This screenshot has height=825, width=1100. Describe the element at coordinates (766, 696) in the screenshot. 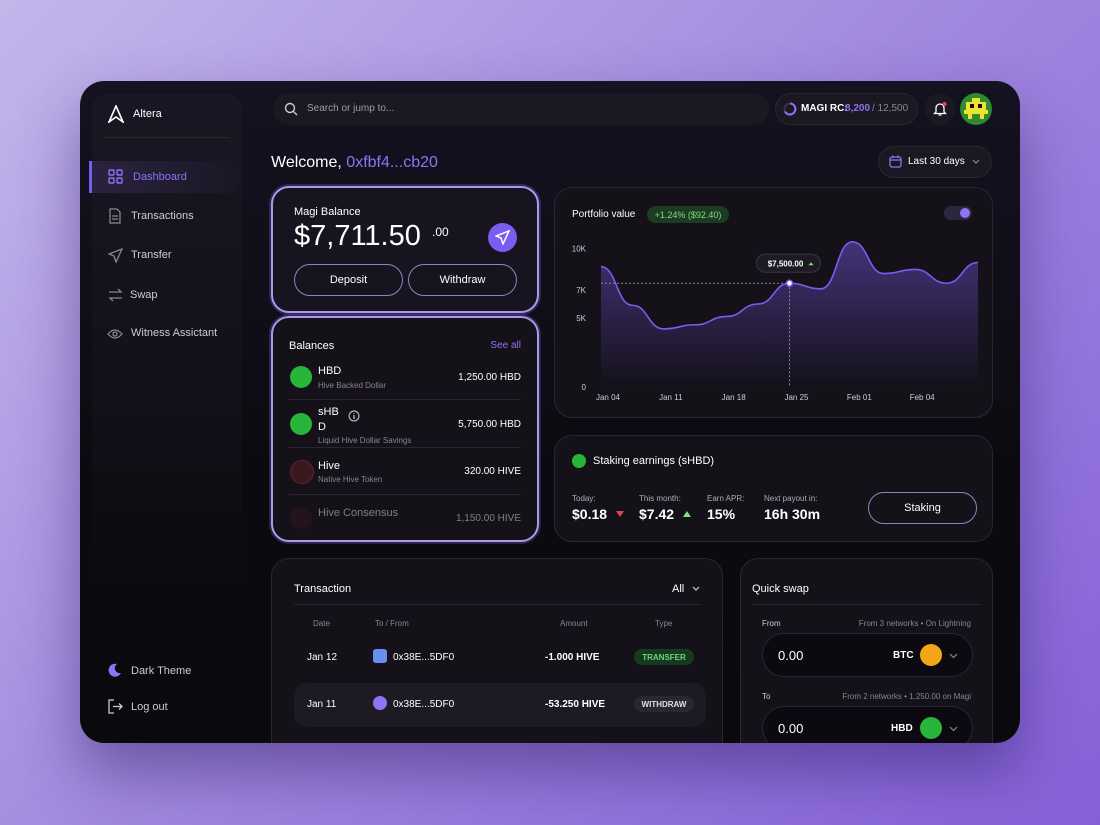

I see `swap-label: To` at that location.